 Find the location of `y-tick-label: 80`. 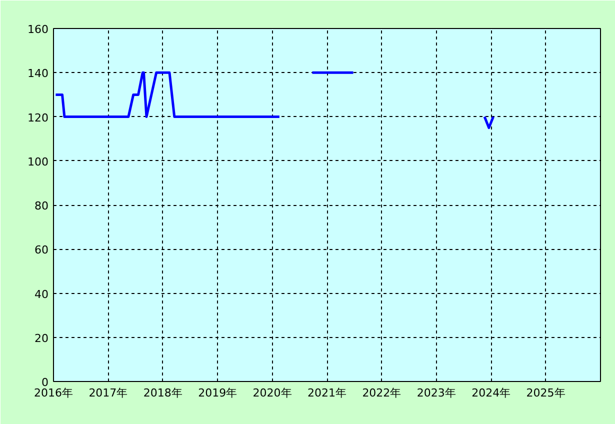

y-tick-label: 80 is located at coordinates (41, 206).